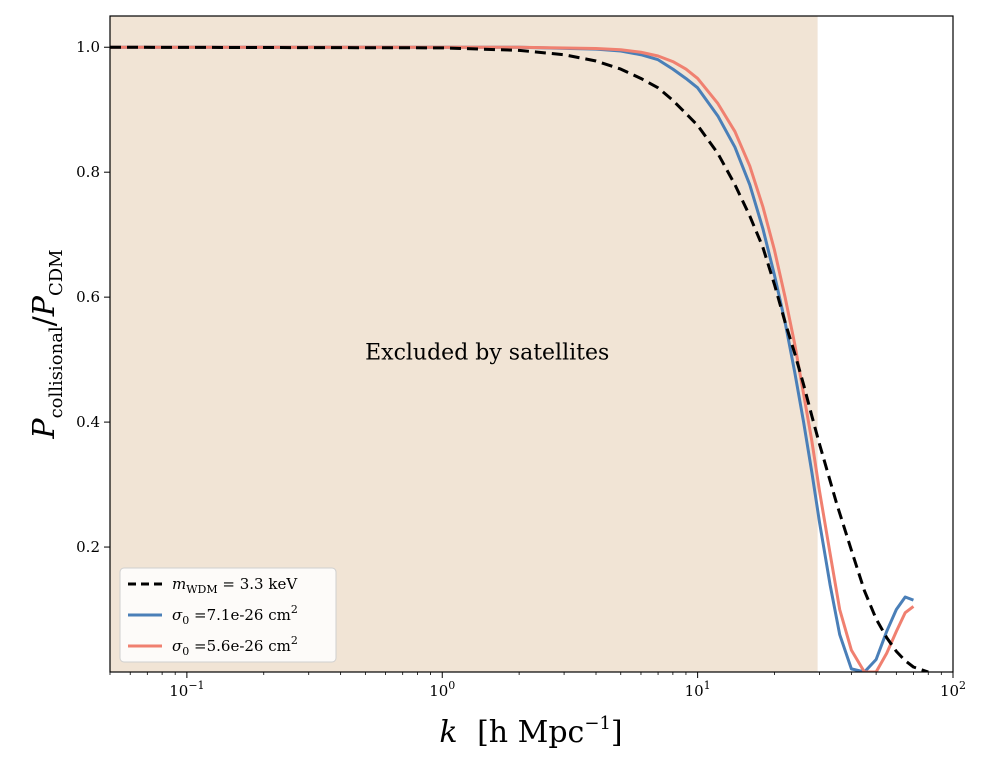 Image resolution: width=988 pixels, height=770 pixels. Describe the element at coordinates (88, 422) in the screenshot. I see `y-tick-label: 0.4` at that location.